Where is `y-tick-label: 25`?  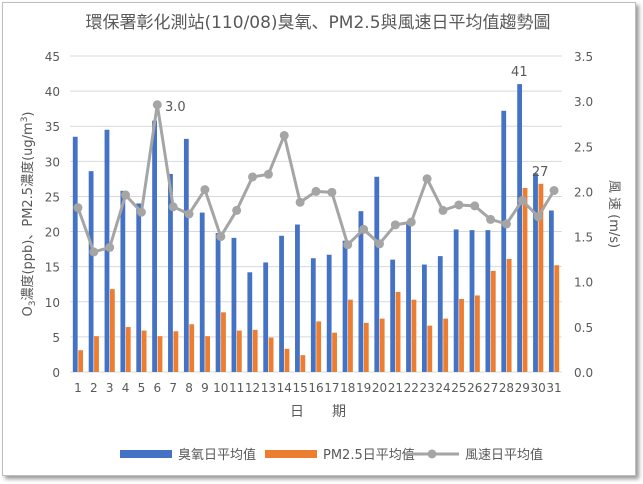 y-tick-label: 25 is located at coordinates (52, 197).